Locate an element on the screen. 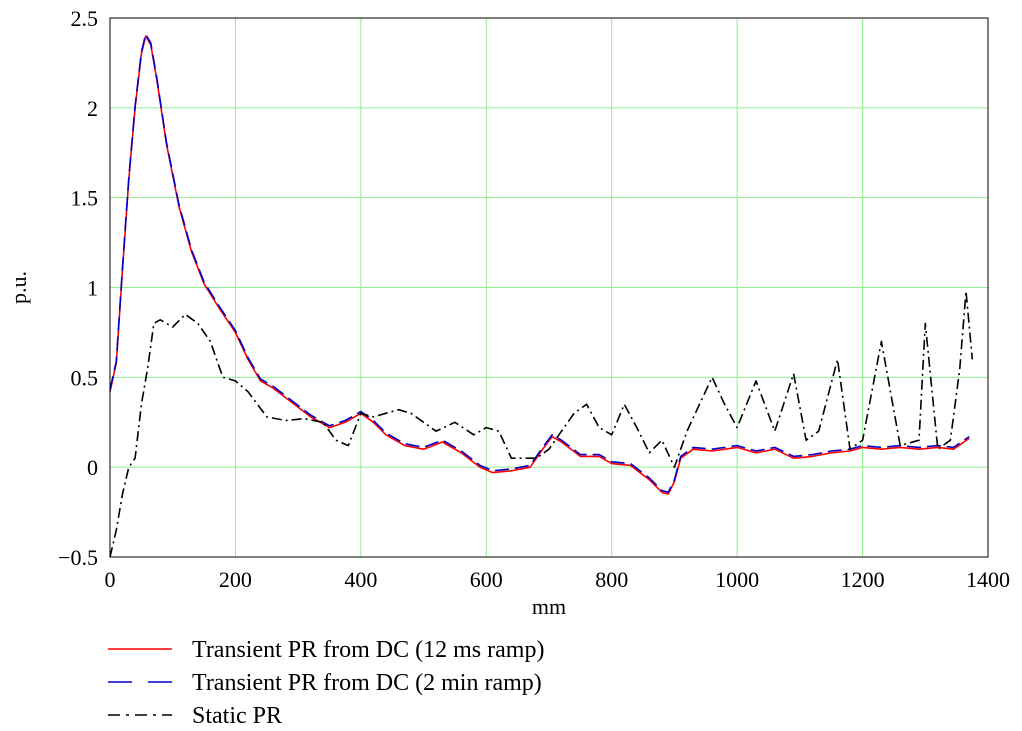 The width and height of the screenshot is (1022, 731). y-tick-label: −0.5 is located at coordinates (78, 557).